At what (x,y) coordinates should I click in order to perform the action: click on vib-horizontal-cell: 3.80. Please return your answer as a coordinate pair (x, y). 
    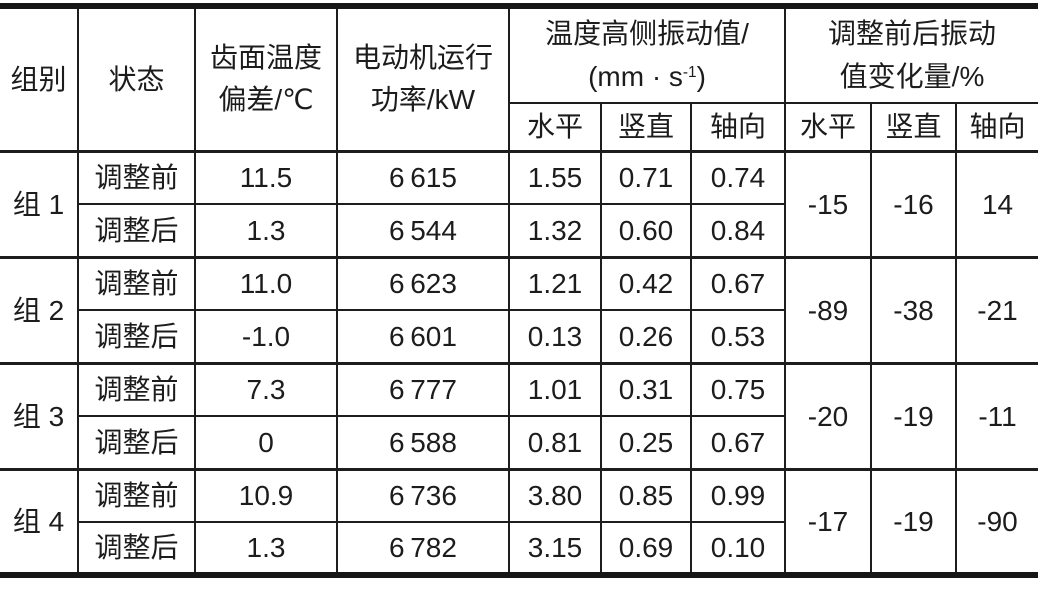
    Looking at the image, I should click on (555, 495).